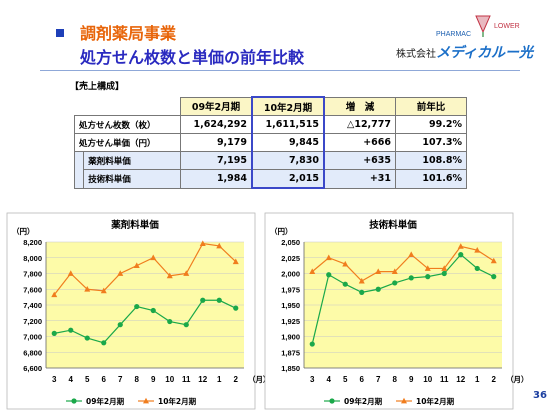  I want to click on cell: 1,624,292, so click(216, 124).